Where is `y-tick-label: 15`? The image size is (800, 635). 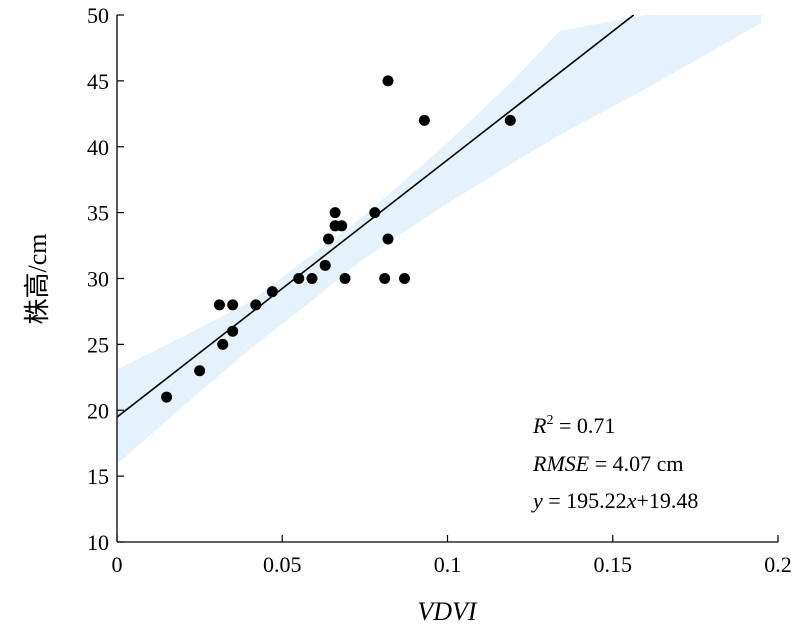 y-tick-label: 15 is located at coordinates (98, 476).